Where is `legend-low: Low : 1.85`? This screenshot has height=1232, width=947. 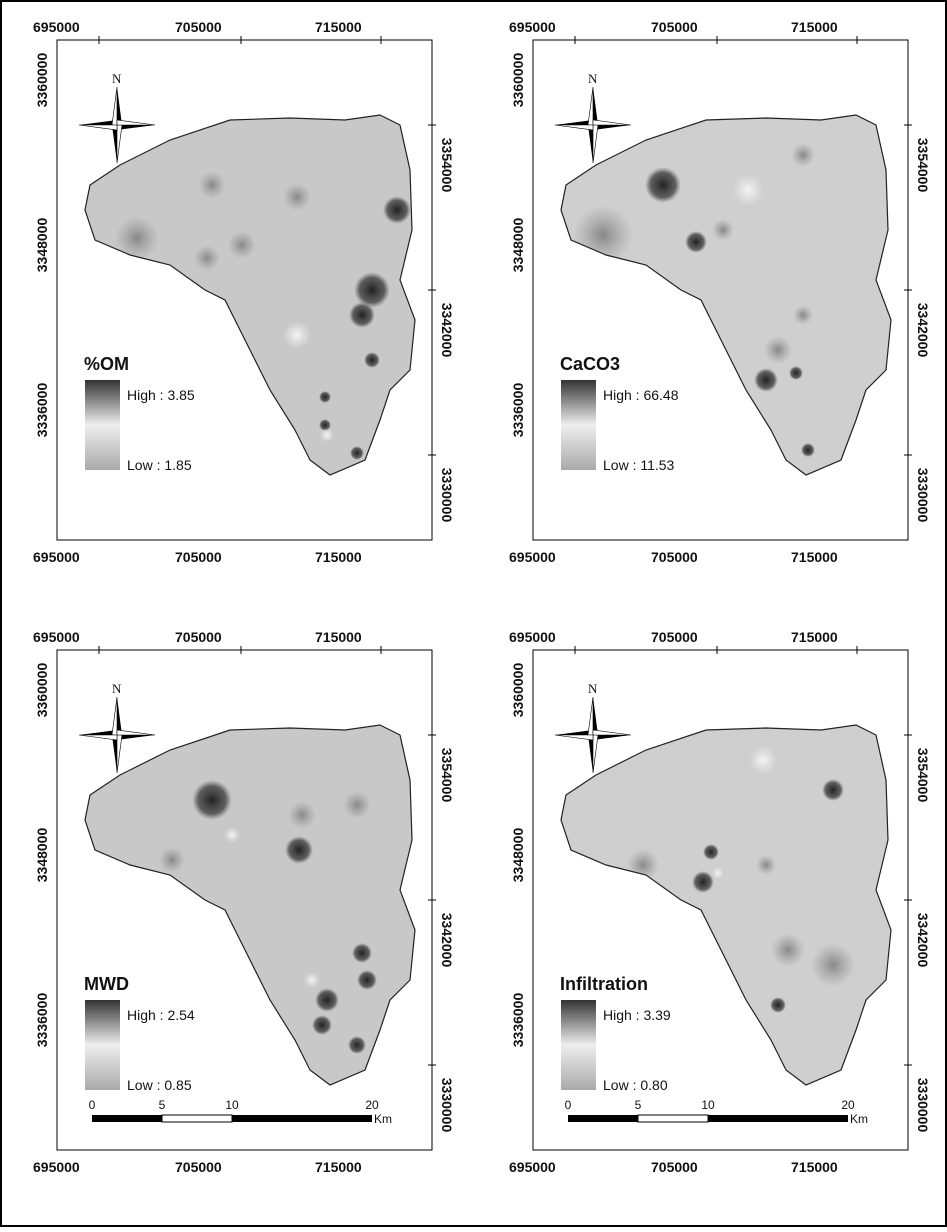 legend-low: Low : 1.85 is located at coordinates (159, 465).